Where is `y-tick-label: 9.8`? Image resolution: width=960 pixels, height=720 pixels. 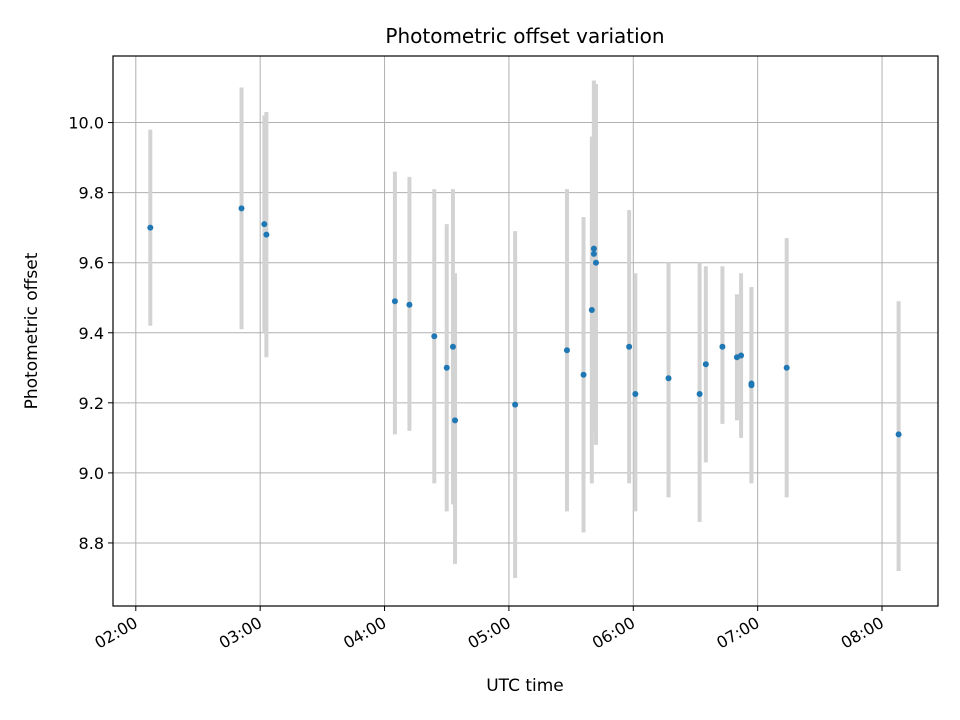 y-tick-label: 9.8 is located at coordinates (91, 193).